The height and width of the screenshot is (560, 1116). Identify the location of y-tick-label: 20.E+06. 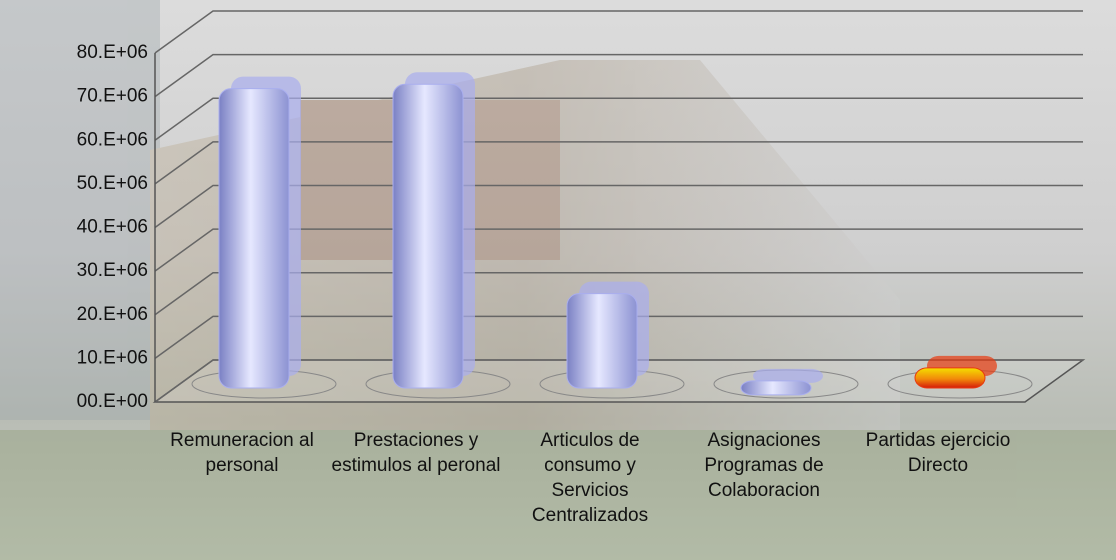
(112, 314).